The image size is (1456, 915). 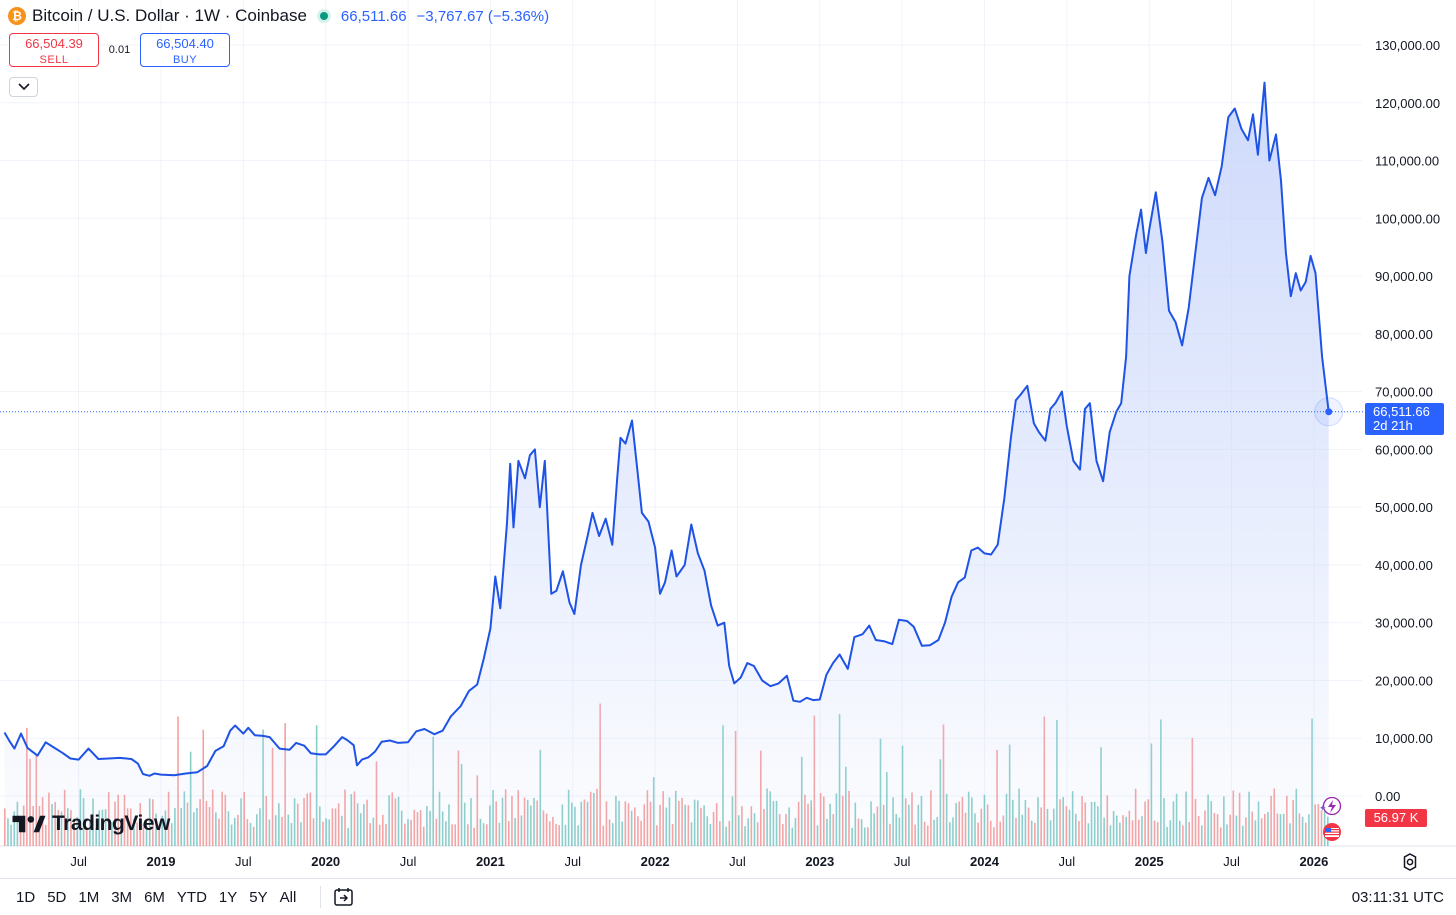 I want to click on x-tick-label: 2026, so click(x=1313, y=861).